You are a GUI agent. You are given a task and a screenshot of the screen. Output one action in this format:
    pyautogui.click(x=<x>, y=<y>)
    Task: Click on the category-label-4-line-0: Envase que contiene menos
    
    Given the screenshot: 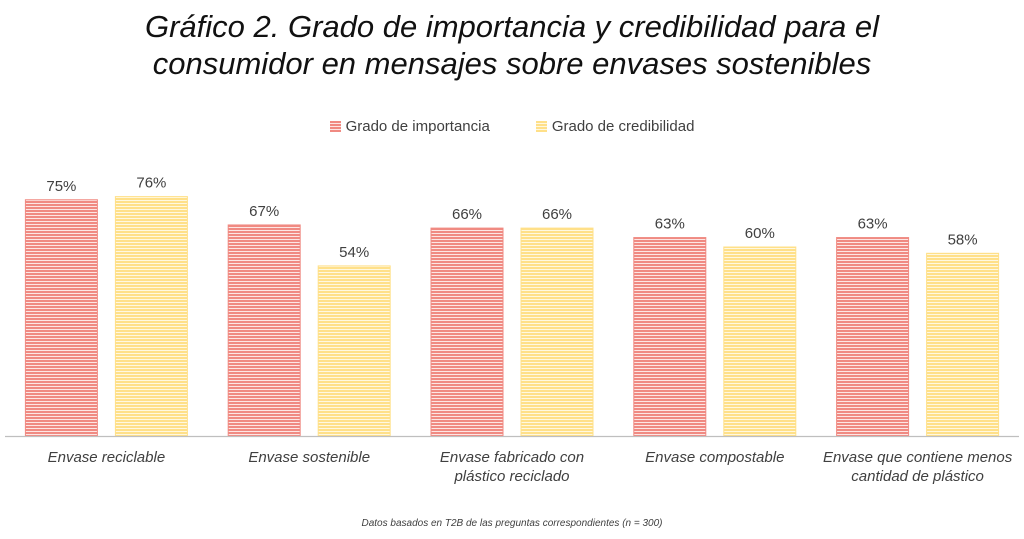 What is the action you would take?
    pyautogui.click(x=918, y=457)
    